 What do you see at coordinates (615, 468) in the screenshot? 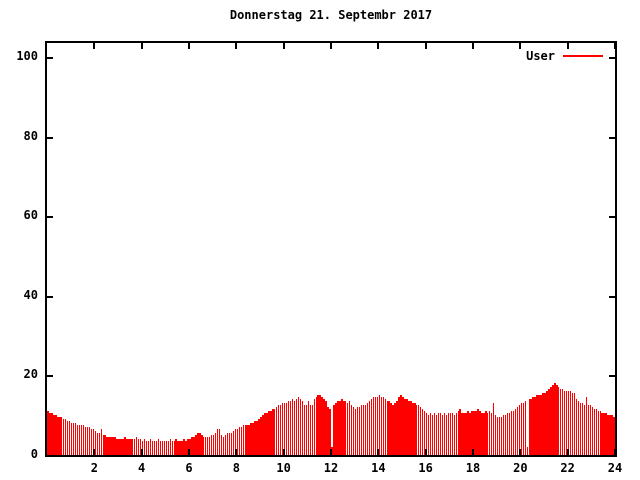
I see `x-tick-label: 24` at bounding box center [615, 468].